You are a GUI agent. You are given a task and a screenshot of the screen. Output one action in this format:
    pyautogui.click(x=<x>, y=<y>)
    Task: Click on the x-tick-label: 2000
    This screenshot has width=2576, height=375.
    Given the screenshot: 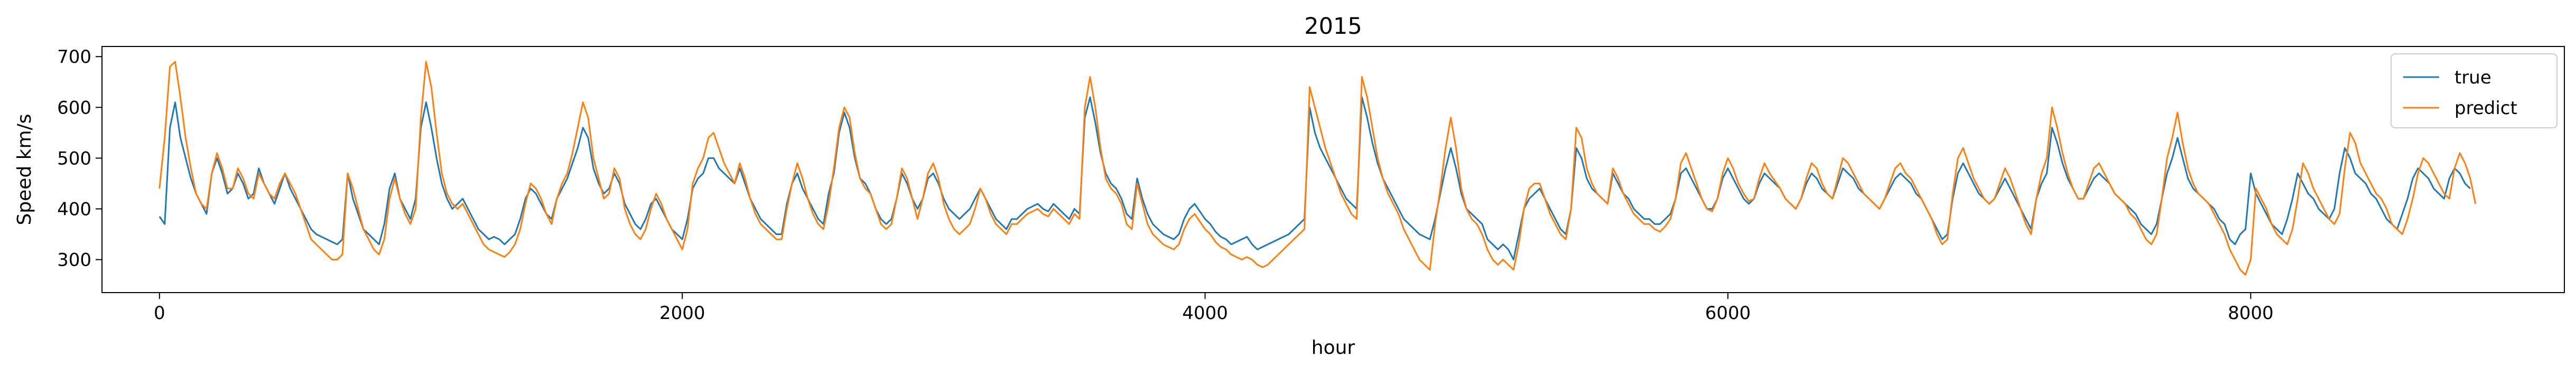 What is the action you would take?
    pyautogui.click(x=682, y=313)
    